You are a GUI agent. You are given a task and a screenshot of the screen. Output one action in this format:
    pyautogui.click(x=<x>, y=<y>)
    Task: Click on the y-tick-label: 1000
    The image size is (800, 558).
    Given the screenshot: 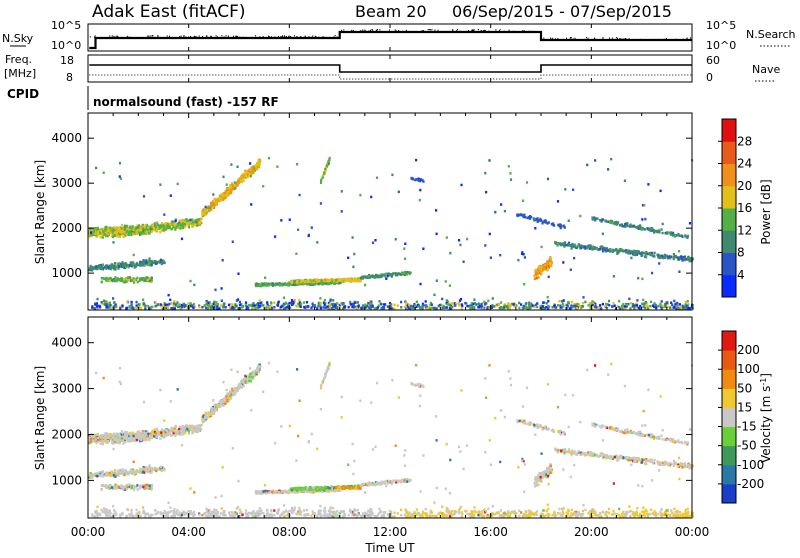 What is the action you would take?
    pyautogui.click(x=66, y=273)
    